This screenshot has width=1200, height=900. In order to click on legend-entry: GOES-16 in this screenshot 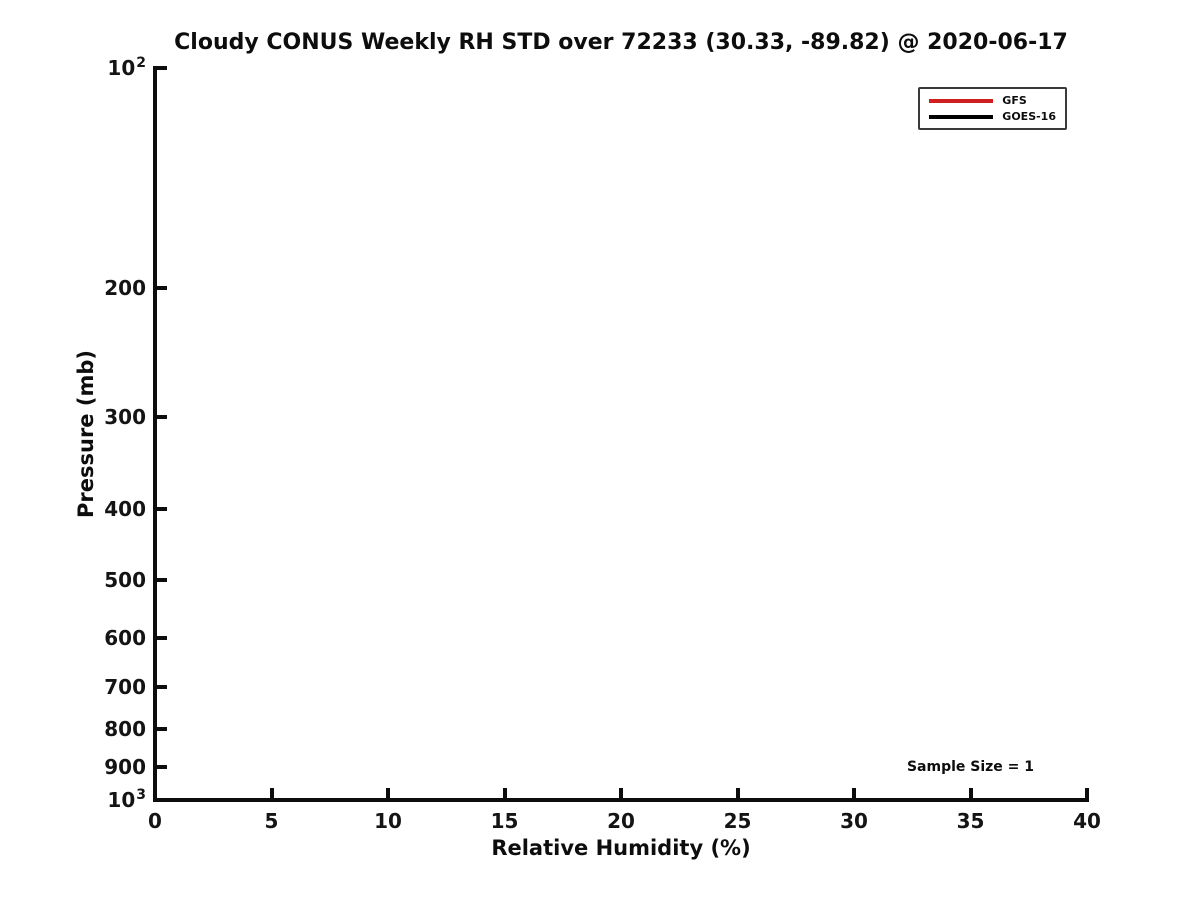, I will do `click(992, 116)`.